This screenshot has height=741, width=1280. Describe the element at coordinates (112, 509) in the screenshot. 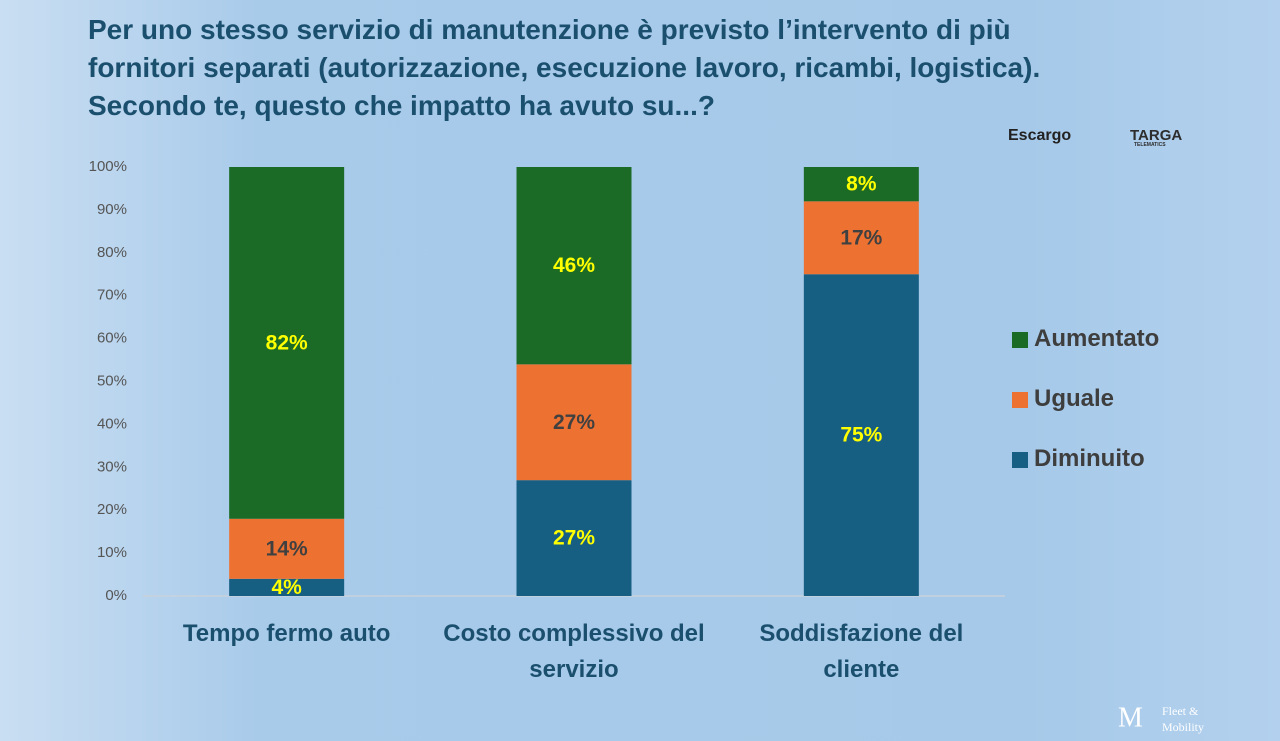

I see `y-tick-label: 20%` at that location.